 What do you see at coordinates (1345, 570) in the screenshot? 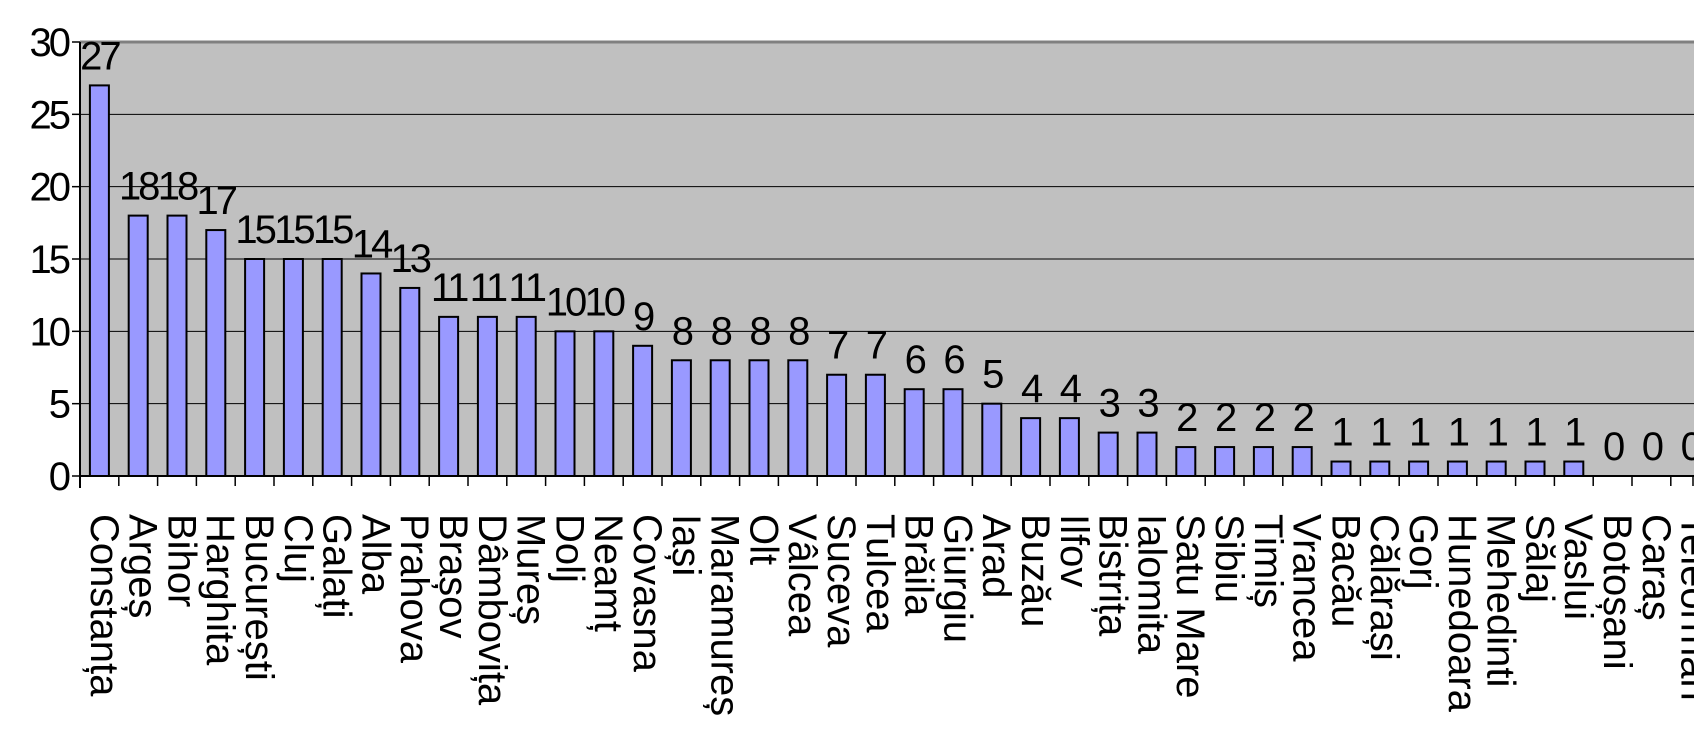
I see `category-label: Bacău` at bounding box center [1345, 570].